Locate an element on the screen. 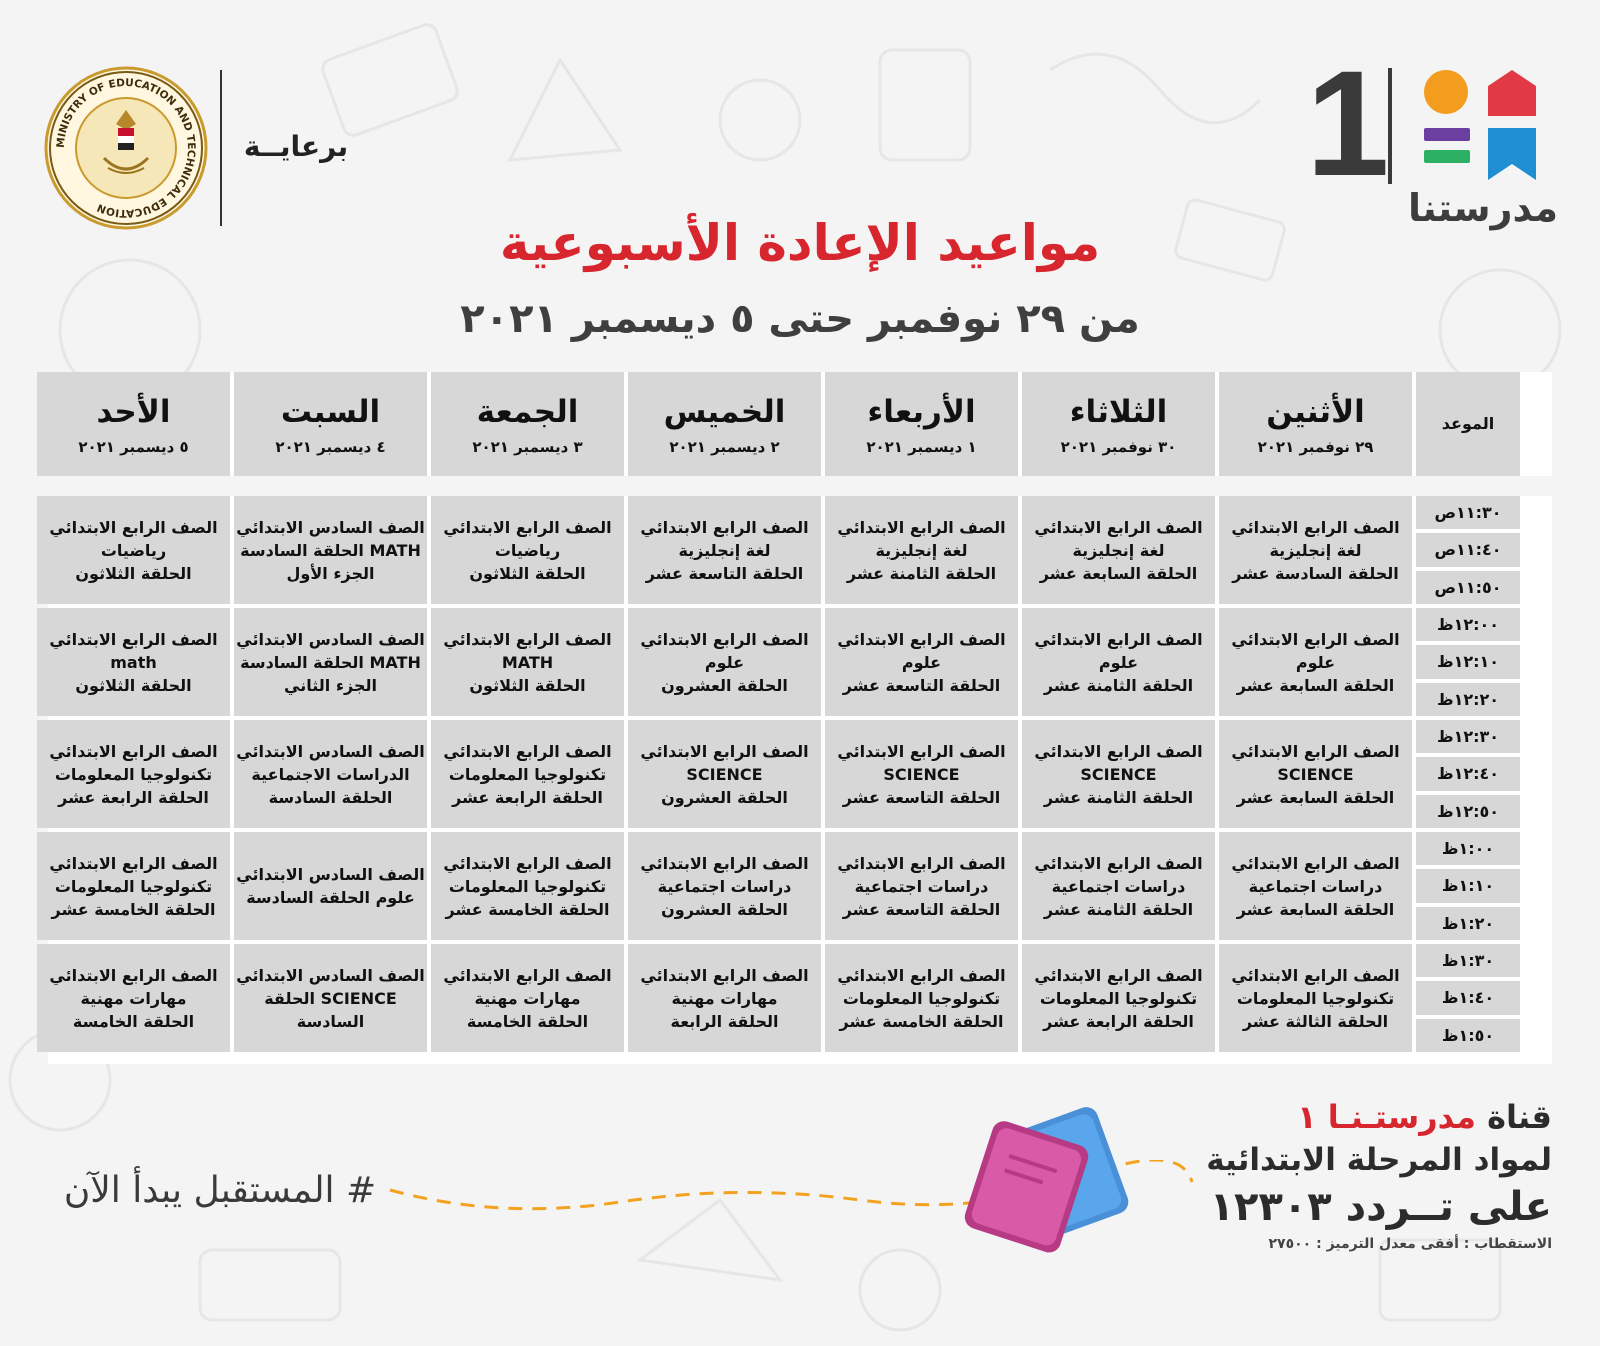 The image size is (1600, 1346). lesson-line: الجزء الأول is located at coordinates (330, 573).